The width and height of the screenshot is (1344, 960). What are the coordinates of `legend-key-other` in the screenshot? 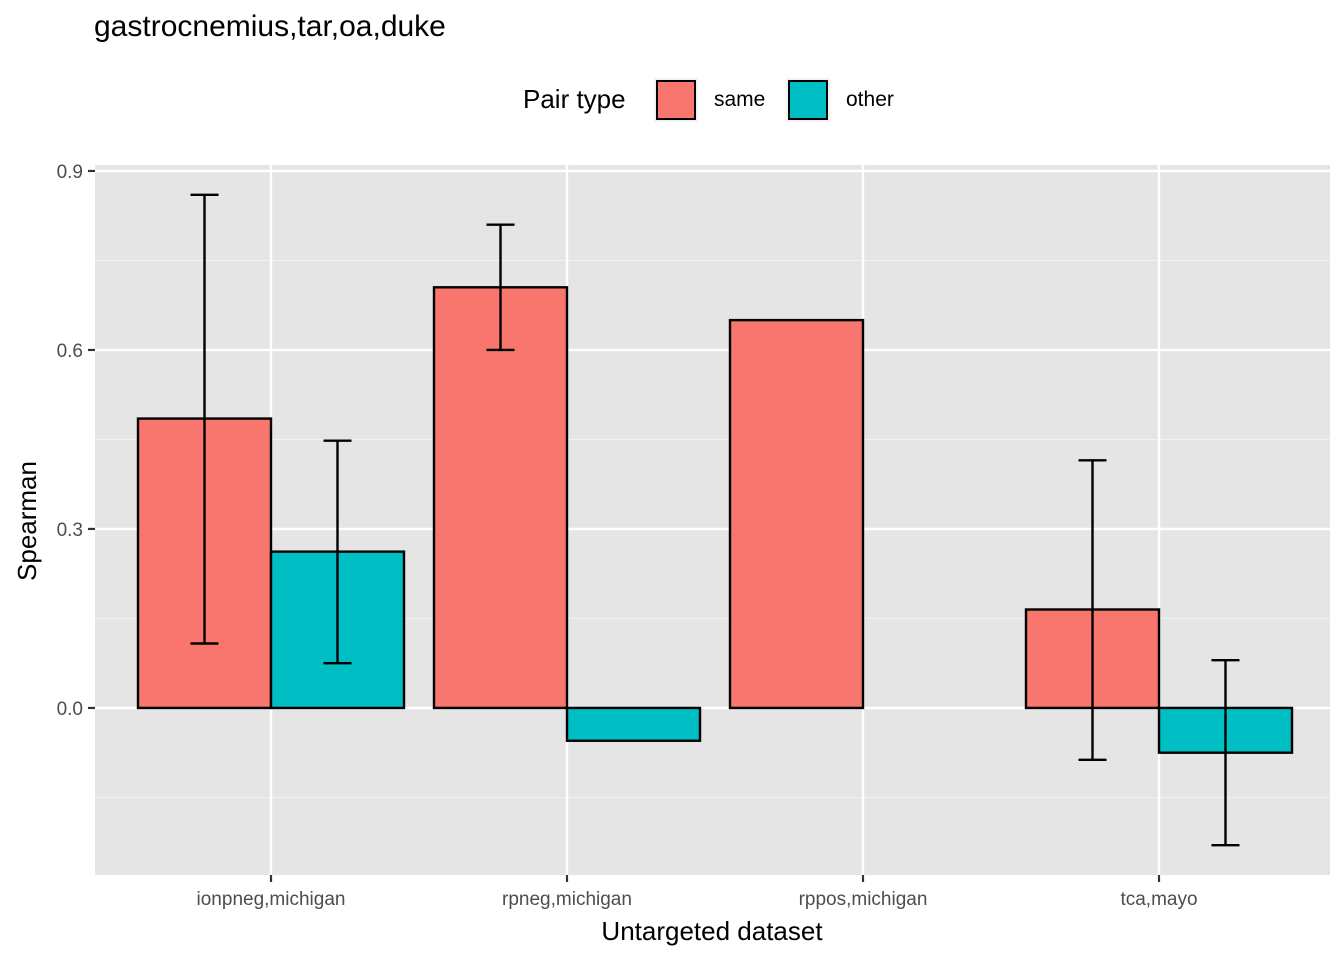 It's located at (808, 100).